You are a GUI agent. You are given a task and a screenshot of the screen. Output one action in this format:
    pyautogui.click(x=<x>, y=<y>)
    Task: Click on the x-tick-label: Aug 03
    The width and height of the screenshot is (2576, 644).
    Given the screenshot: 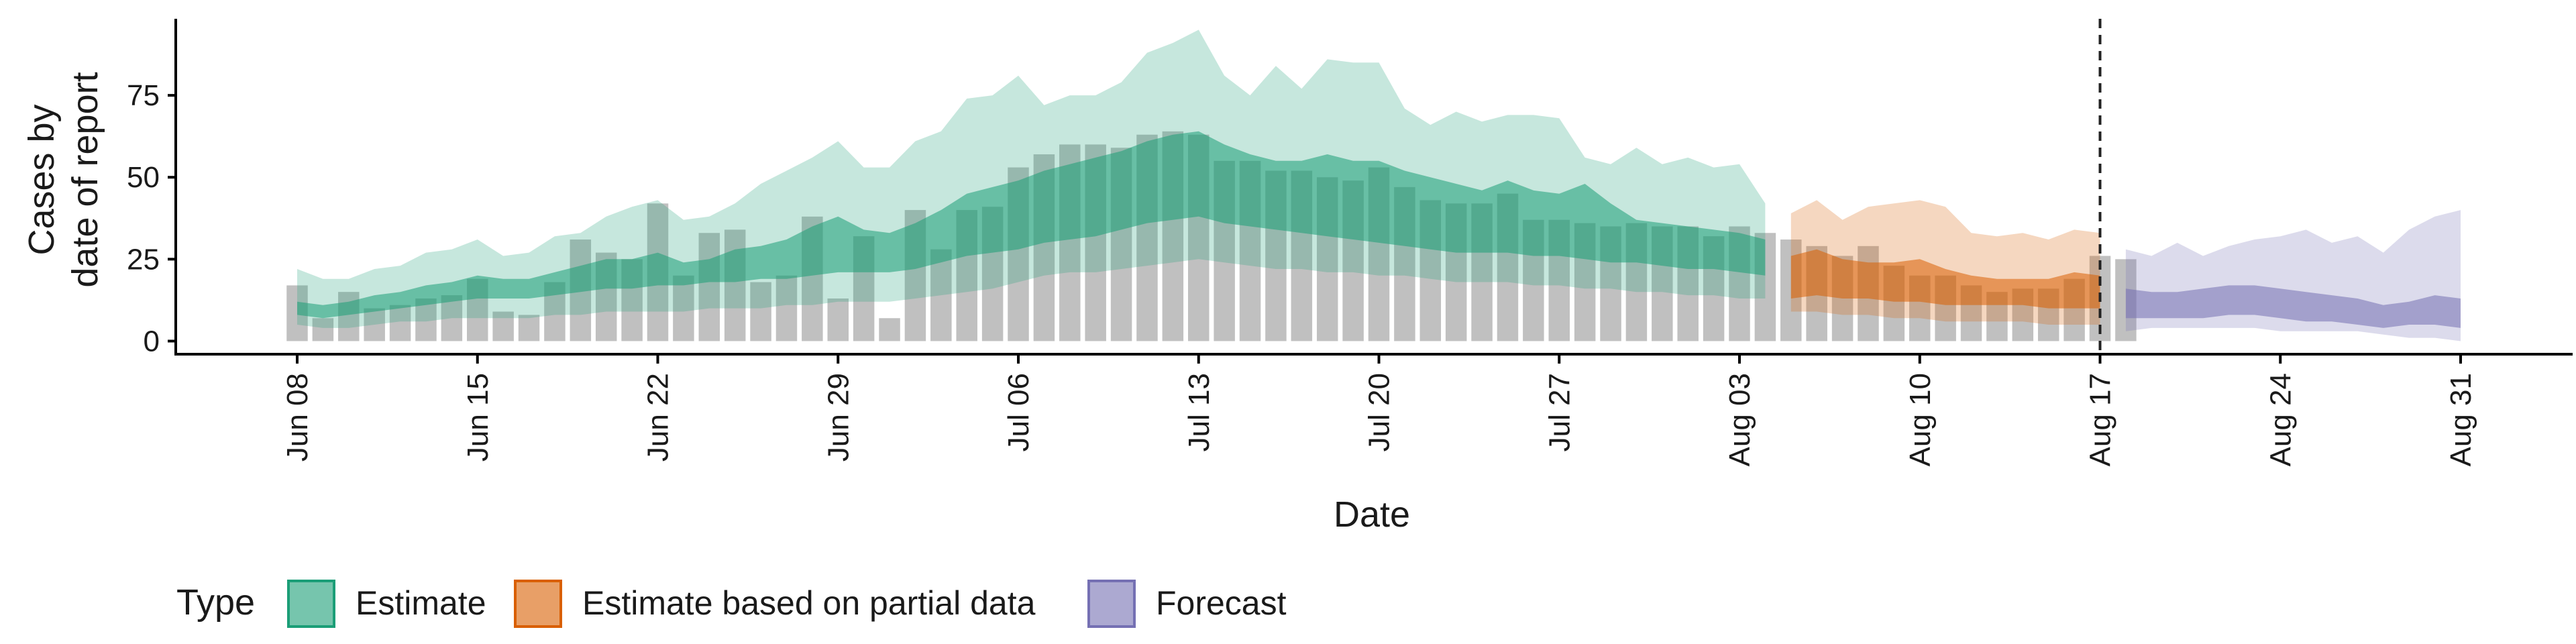 What is the action you would take?
    pyautogui.click(x=1739, y=419)
    